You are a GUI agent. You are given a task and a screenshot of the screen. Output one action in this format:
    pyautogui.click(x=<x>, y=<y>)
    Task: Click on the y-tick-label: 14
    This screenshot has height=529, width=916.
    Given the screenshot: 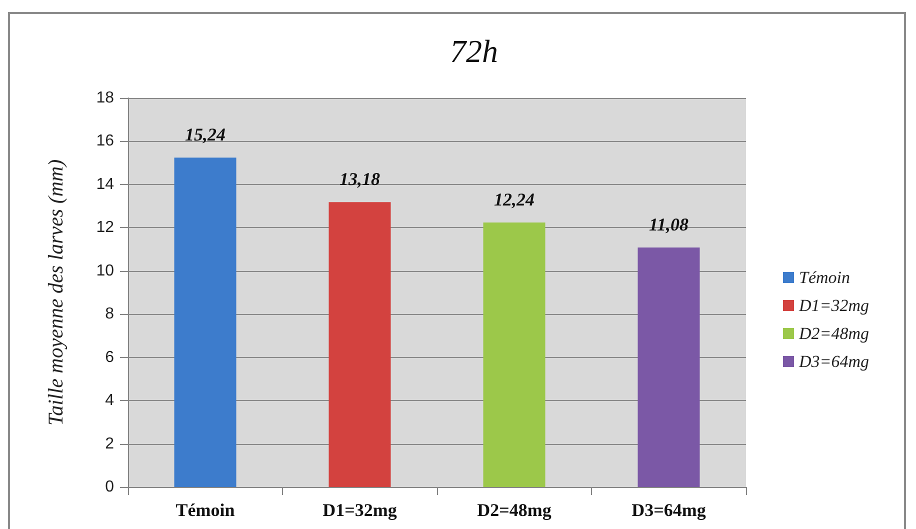 What is the action you would take?
    pyautogui.click(x=105, y=184)
    